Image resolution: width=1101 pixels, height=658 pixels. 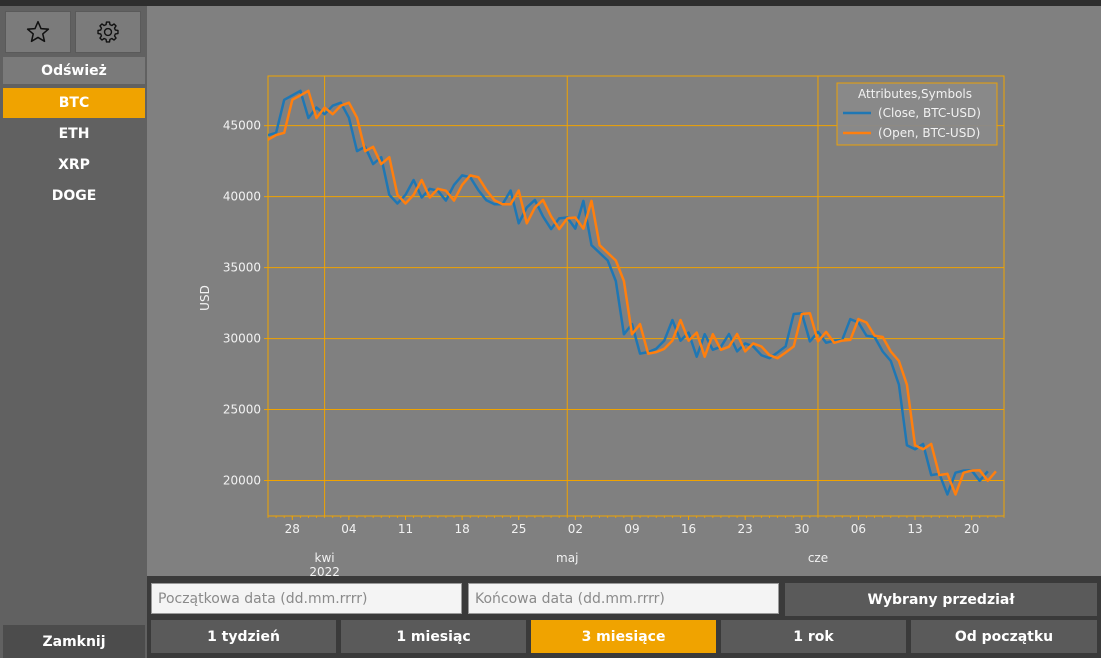 I want to click on refresh-button: Odśwież, so click(x=74, y=70).